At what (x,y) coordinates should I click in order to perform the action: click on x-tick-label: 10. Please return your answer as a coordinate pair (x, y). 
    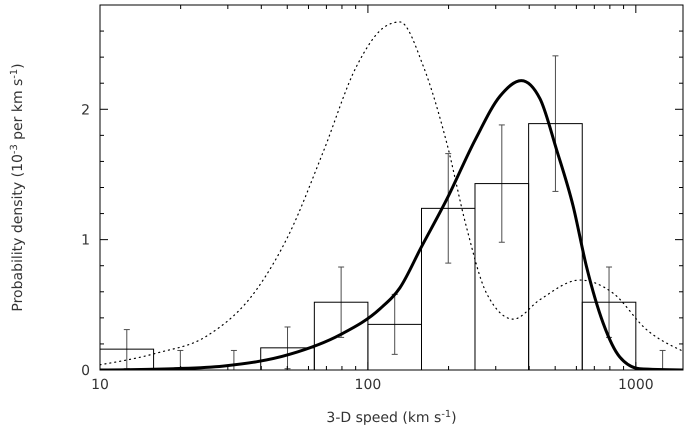
    Looking at the image, I should click on (100, 385).